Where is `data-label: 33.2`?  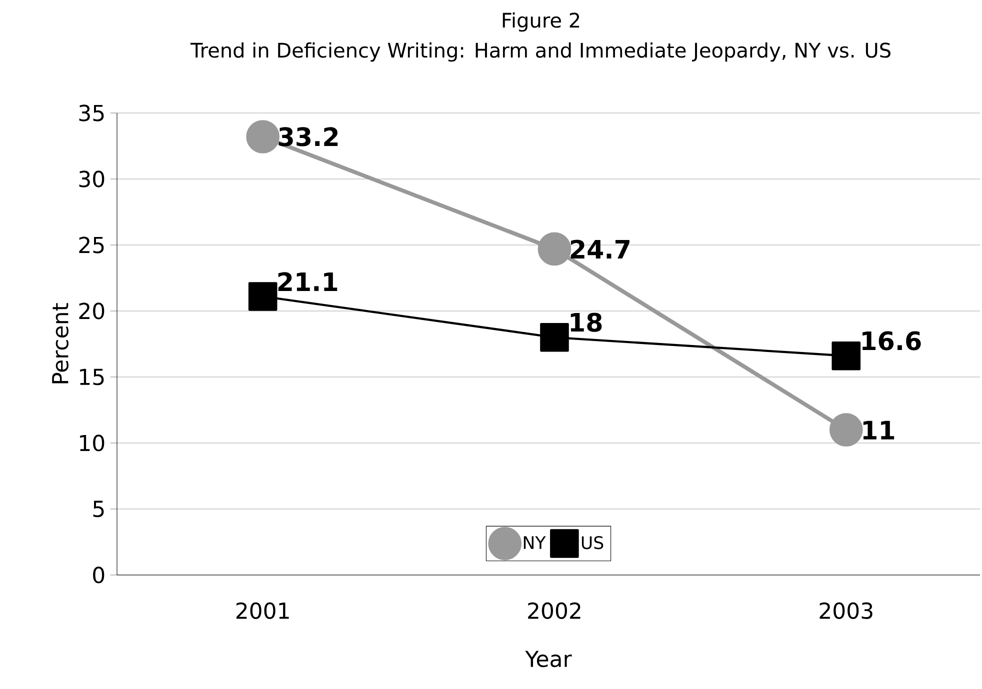 data-label: 33.2 is located at coordinates (308, 136).